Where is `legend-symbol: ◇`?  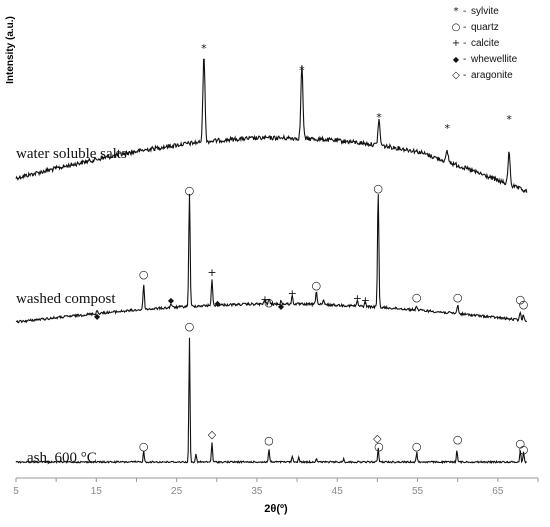
legend-symbol: ◇ is located at coordinates (456, 75).